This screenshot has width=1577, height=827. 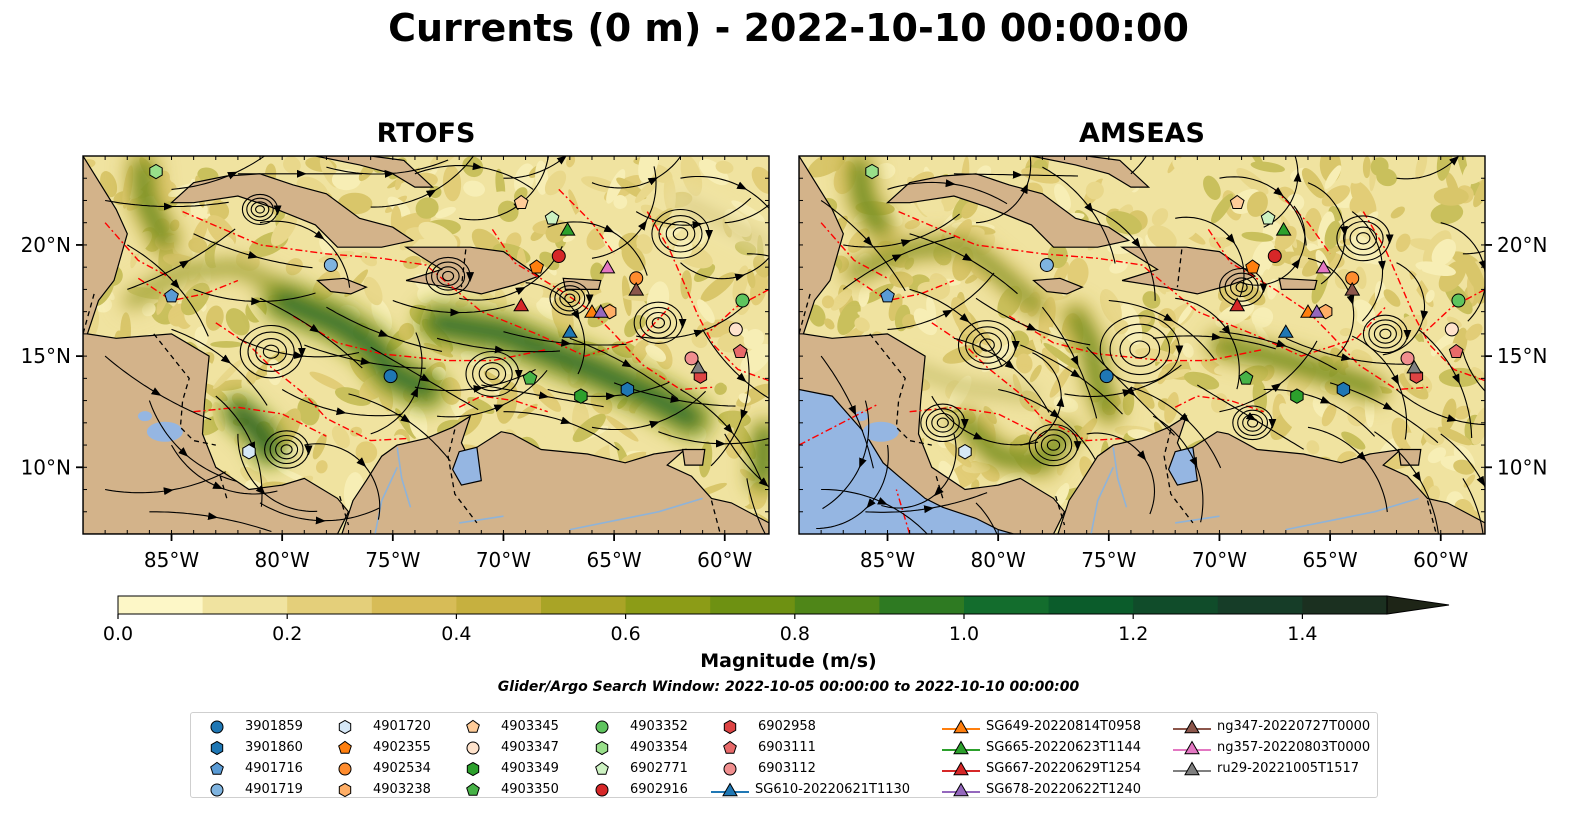 I want to click on marker-SG610-20220621T1130, so click(x=569, y=331).